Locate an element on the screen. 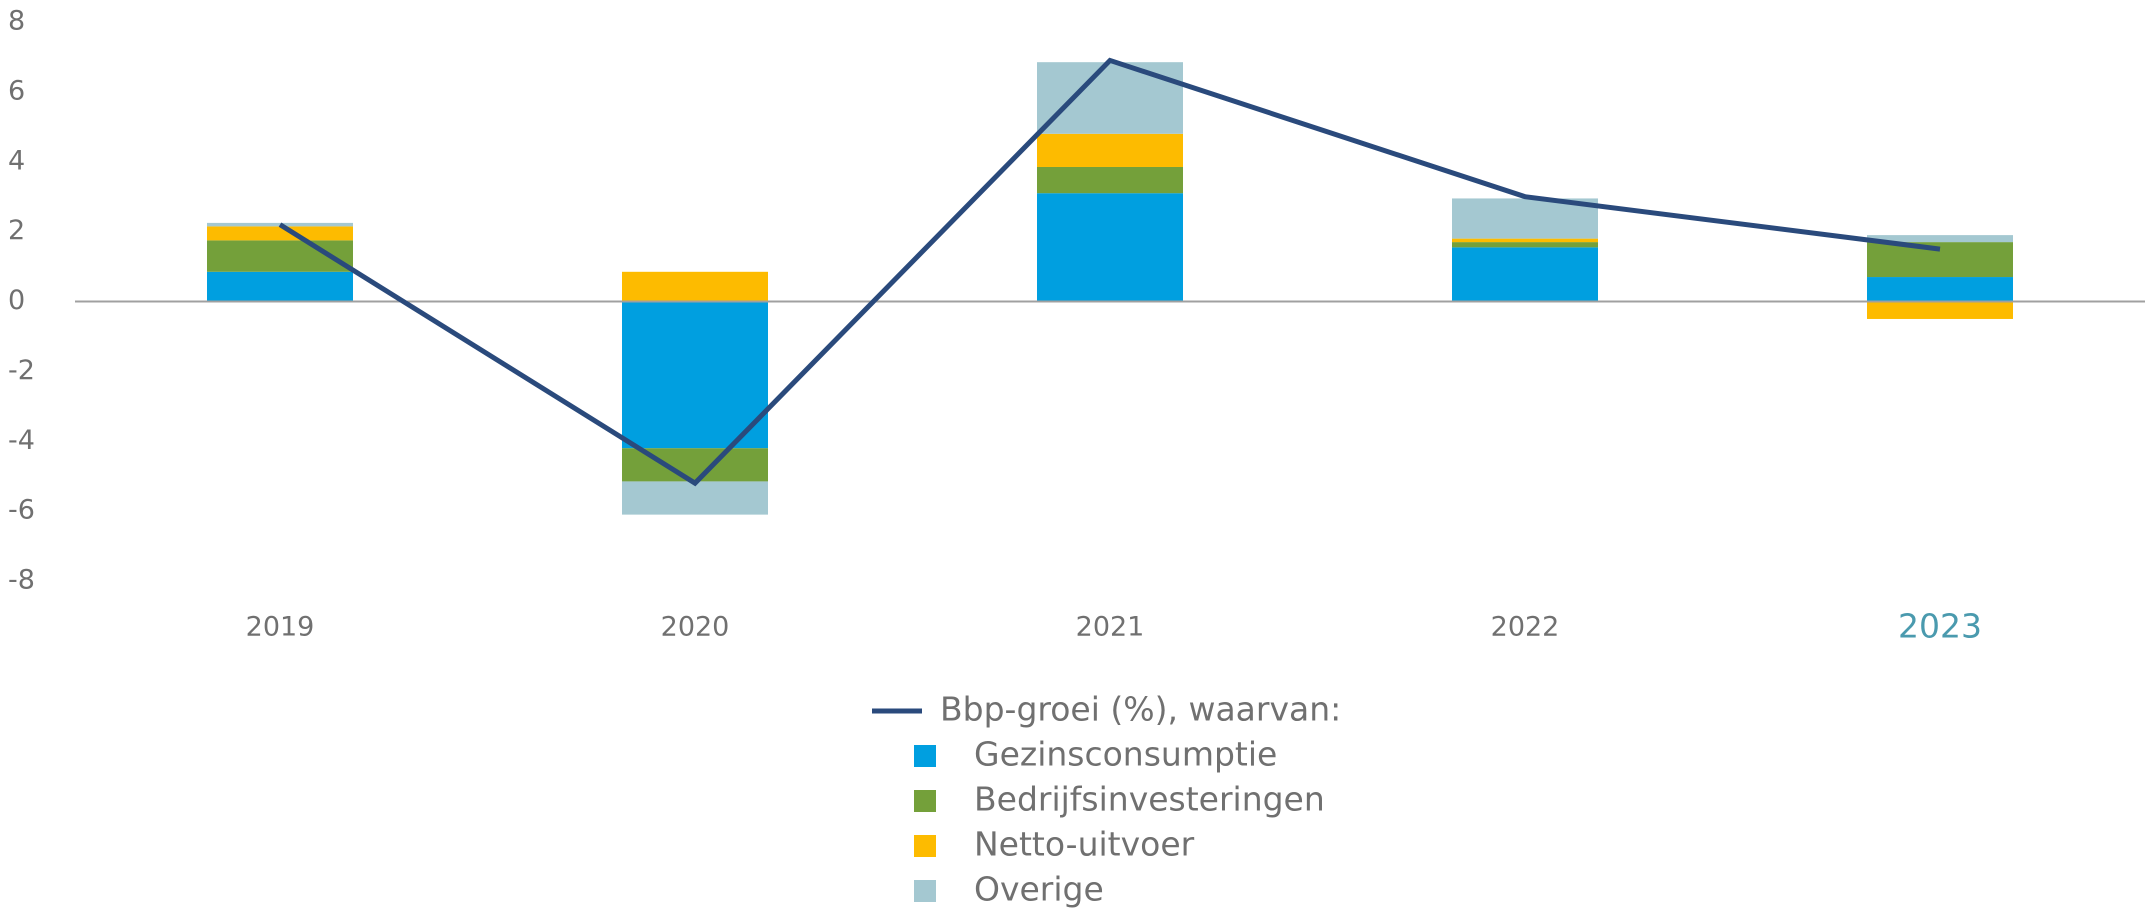  y-tick-label: 6 is located at coordinates (16, 90).